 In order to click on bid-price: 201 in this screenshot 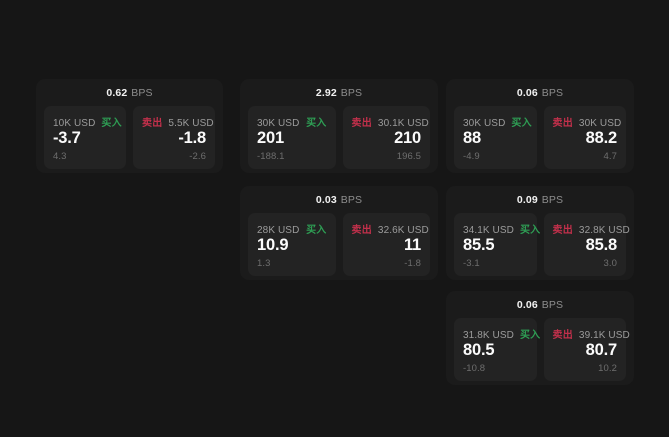, I will do `click(270, 138)`.